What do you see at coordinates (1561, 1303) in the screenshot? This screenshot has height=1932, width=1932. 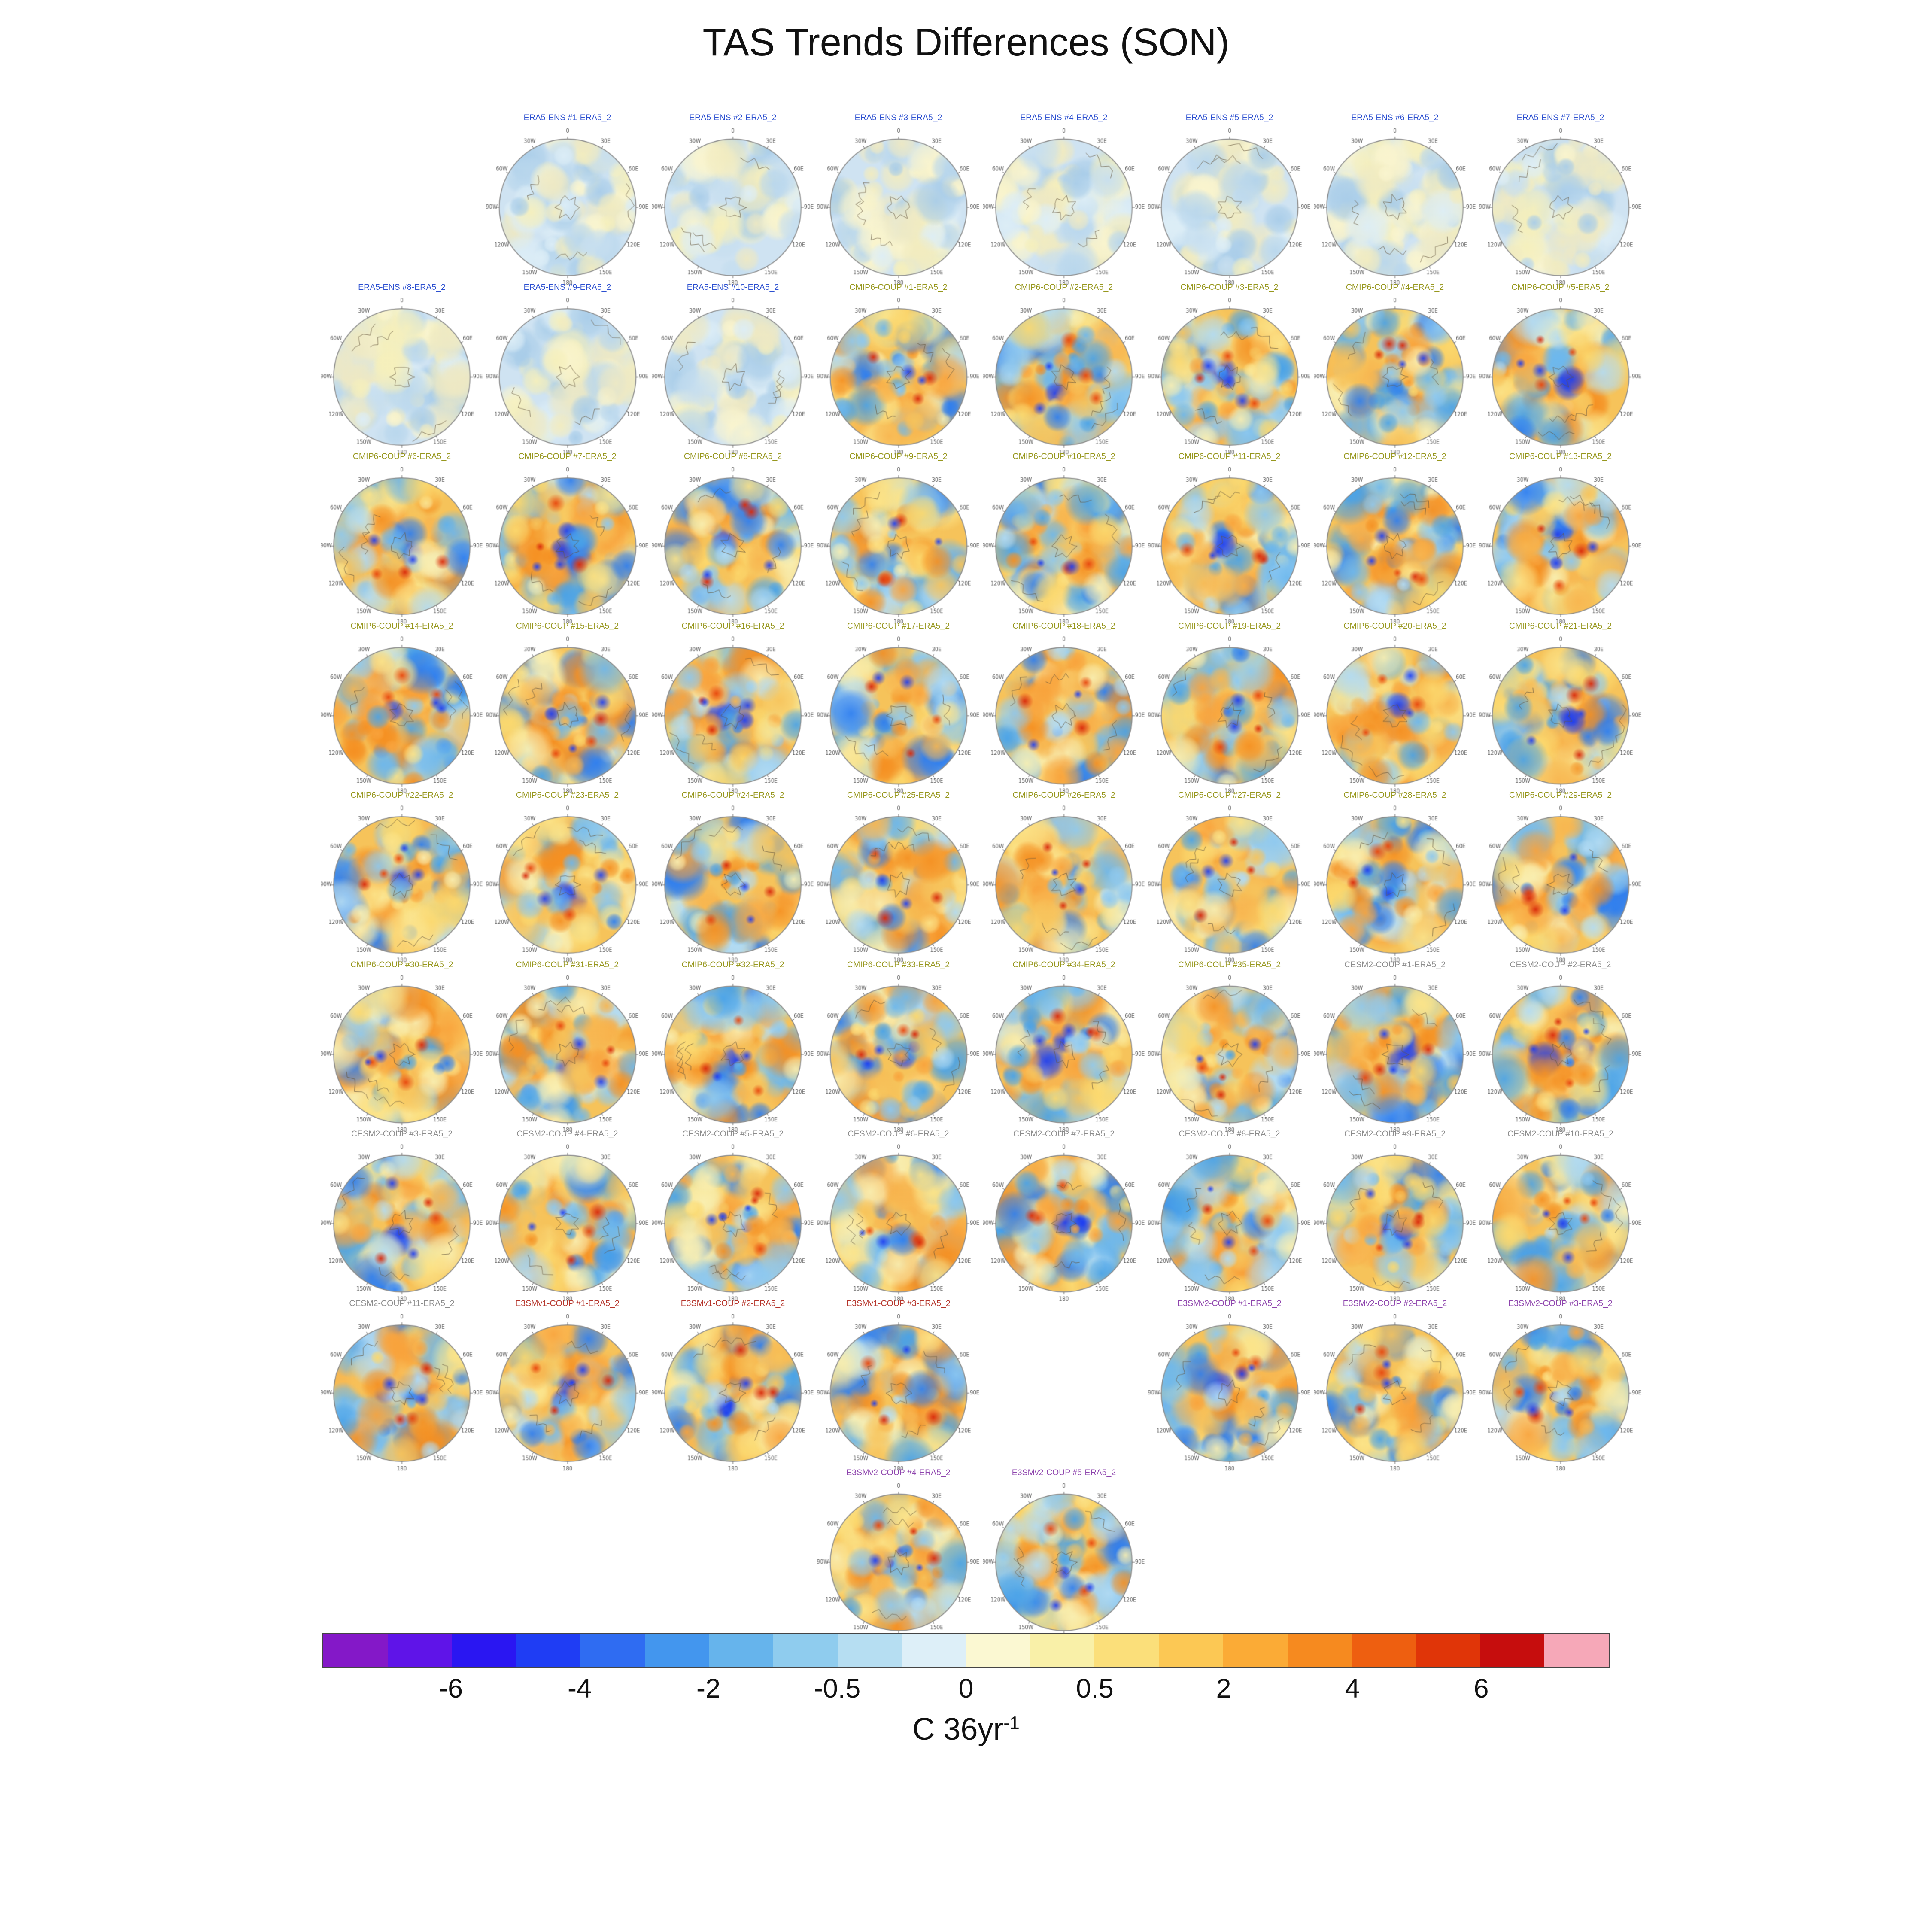 I see `panel-label: E3SMv2-COUP #3-ERA5_2` at bounding box center [1561, 1303].